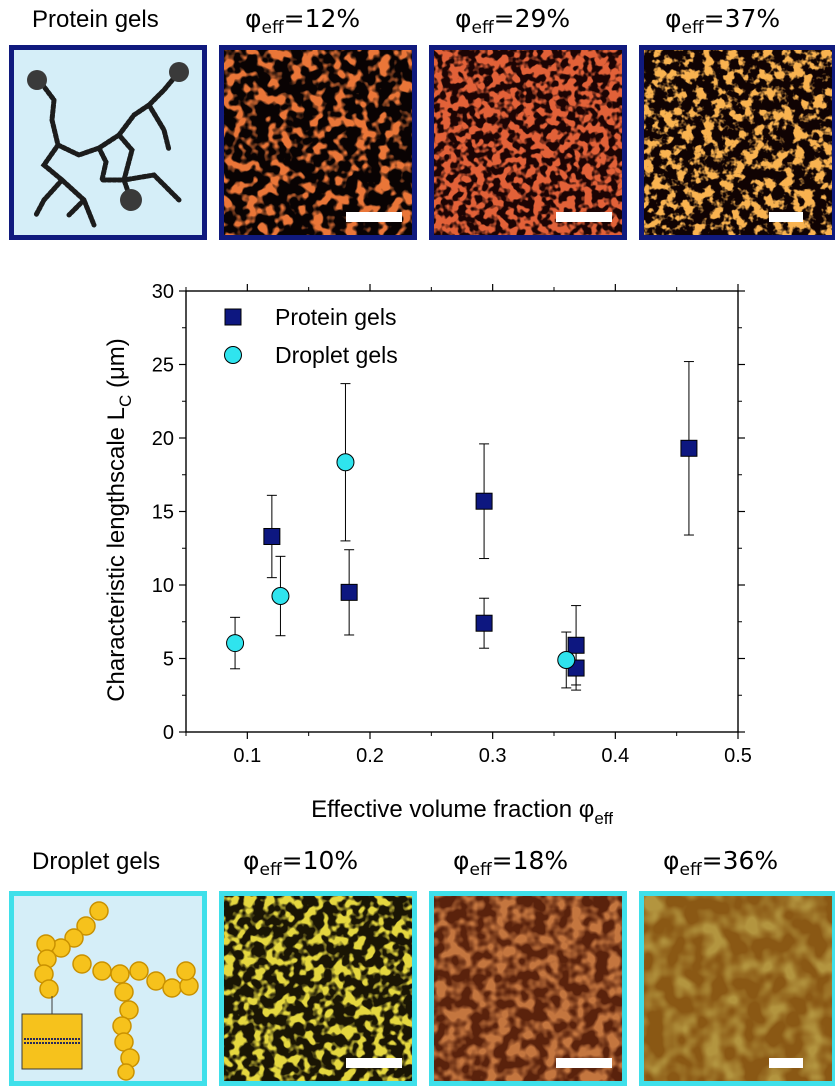 This screenshot has width=835, height=1088. I want to click on x-tick-label: 0.2, so click(370, 756).